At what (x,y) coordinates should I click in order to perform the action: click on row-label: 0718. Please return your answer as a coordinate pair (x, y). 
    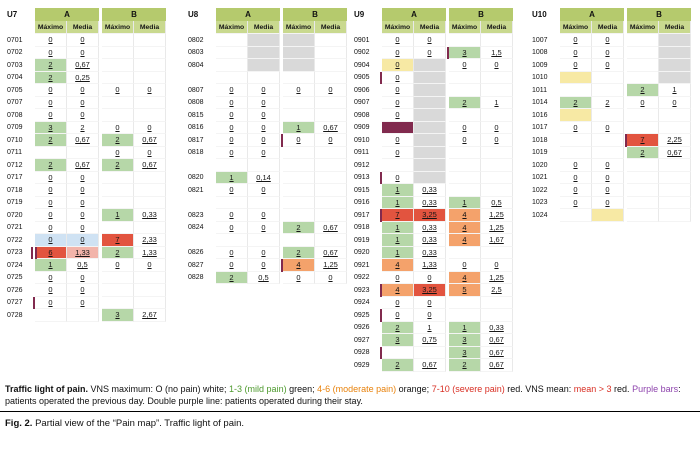
    Looking at the image, I should click on (15, 190).